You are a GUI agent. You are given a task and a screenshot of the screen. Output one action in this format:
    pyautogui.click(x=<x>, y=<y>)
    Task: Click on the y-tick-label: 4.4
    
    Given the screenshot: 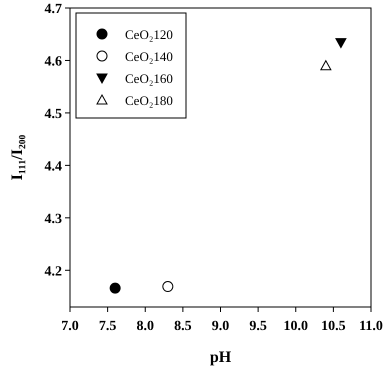 What is the action you would take?
    pyautogui.click(x=53, y=166)
    